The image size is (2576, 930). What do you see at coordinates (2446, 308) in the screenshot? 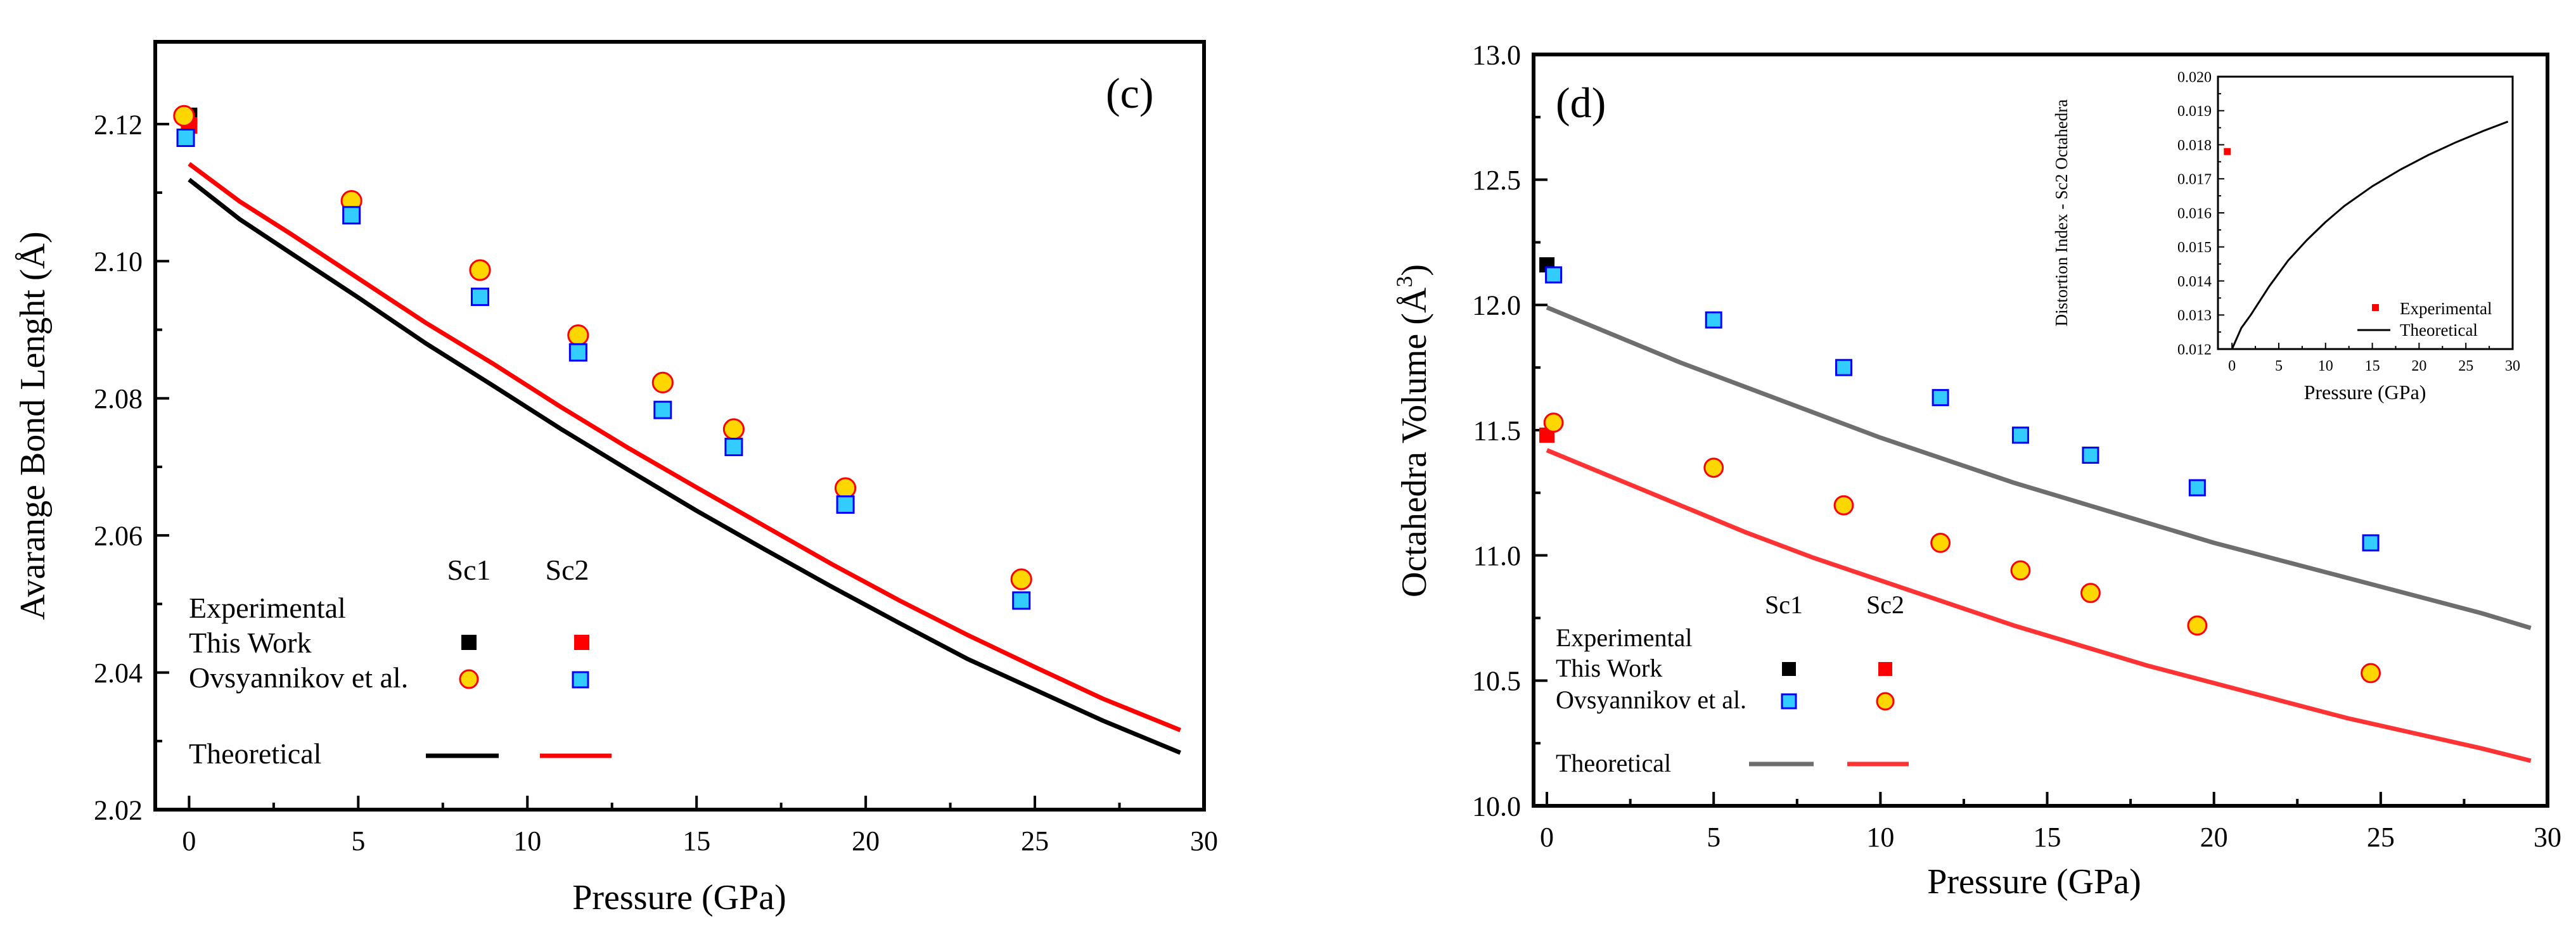
I see `inset-legend-experimental: Experimental` at bounding box center [2446, 308].